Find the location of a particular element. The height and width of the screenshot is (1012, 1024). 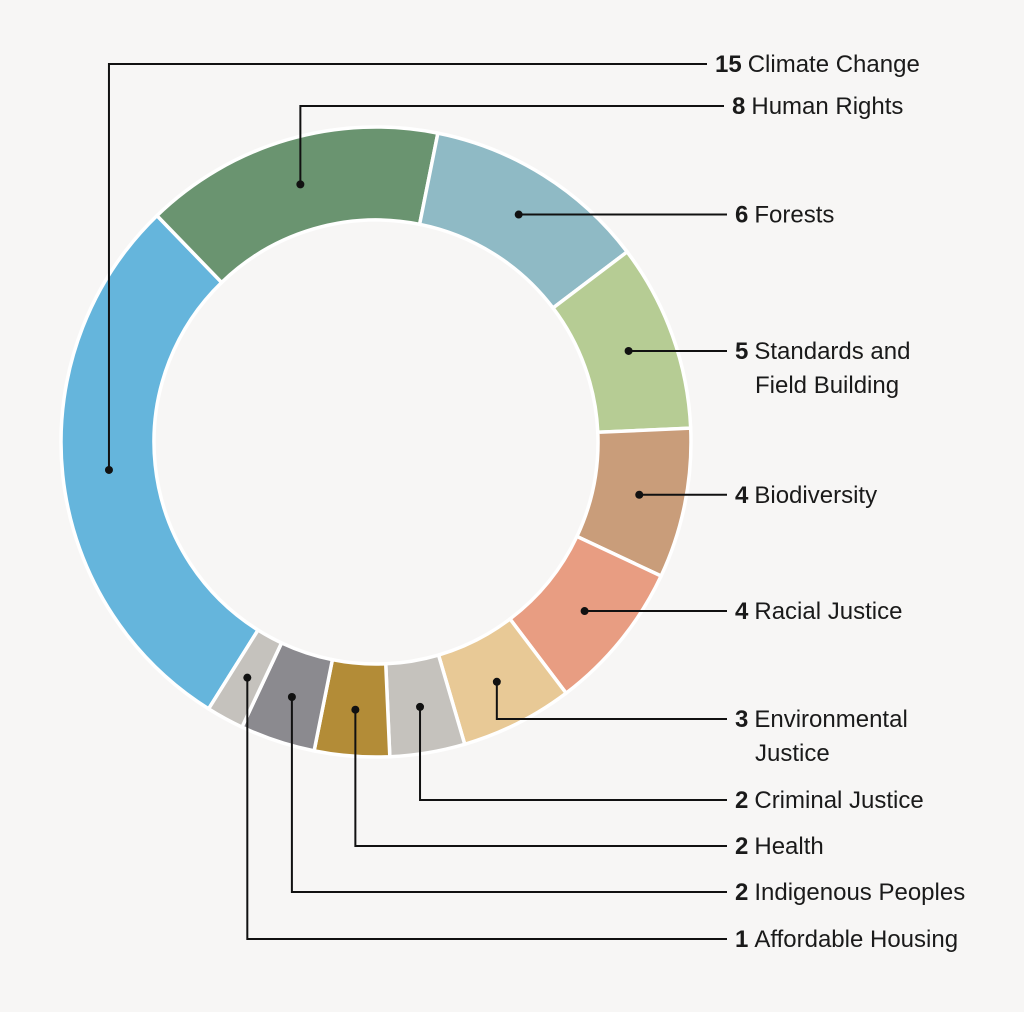

label-text: Forests is located at coordinates (794, 215).